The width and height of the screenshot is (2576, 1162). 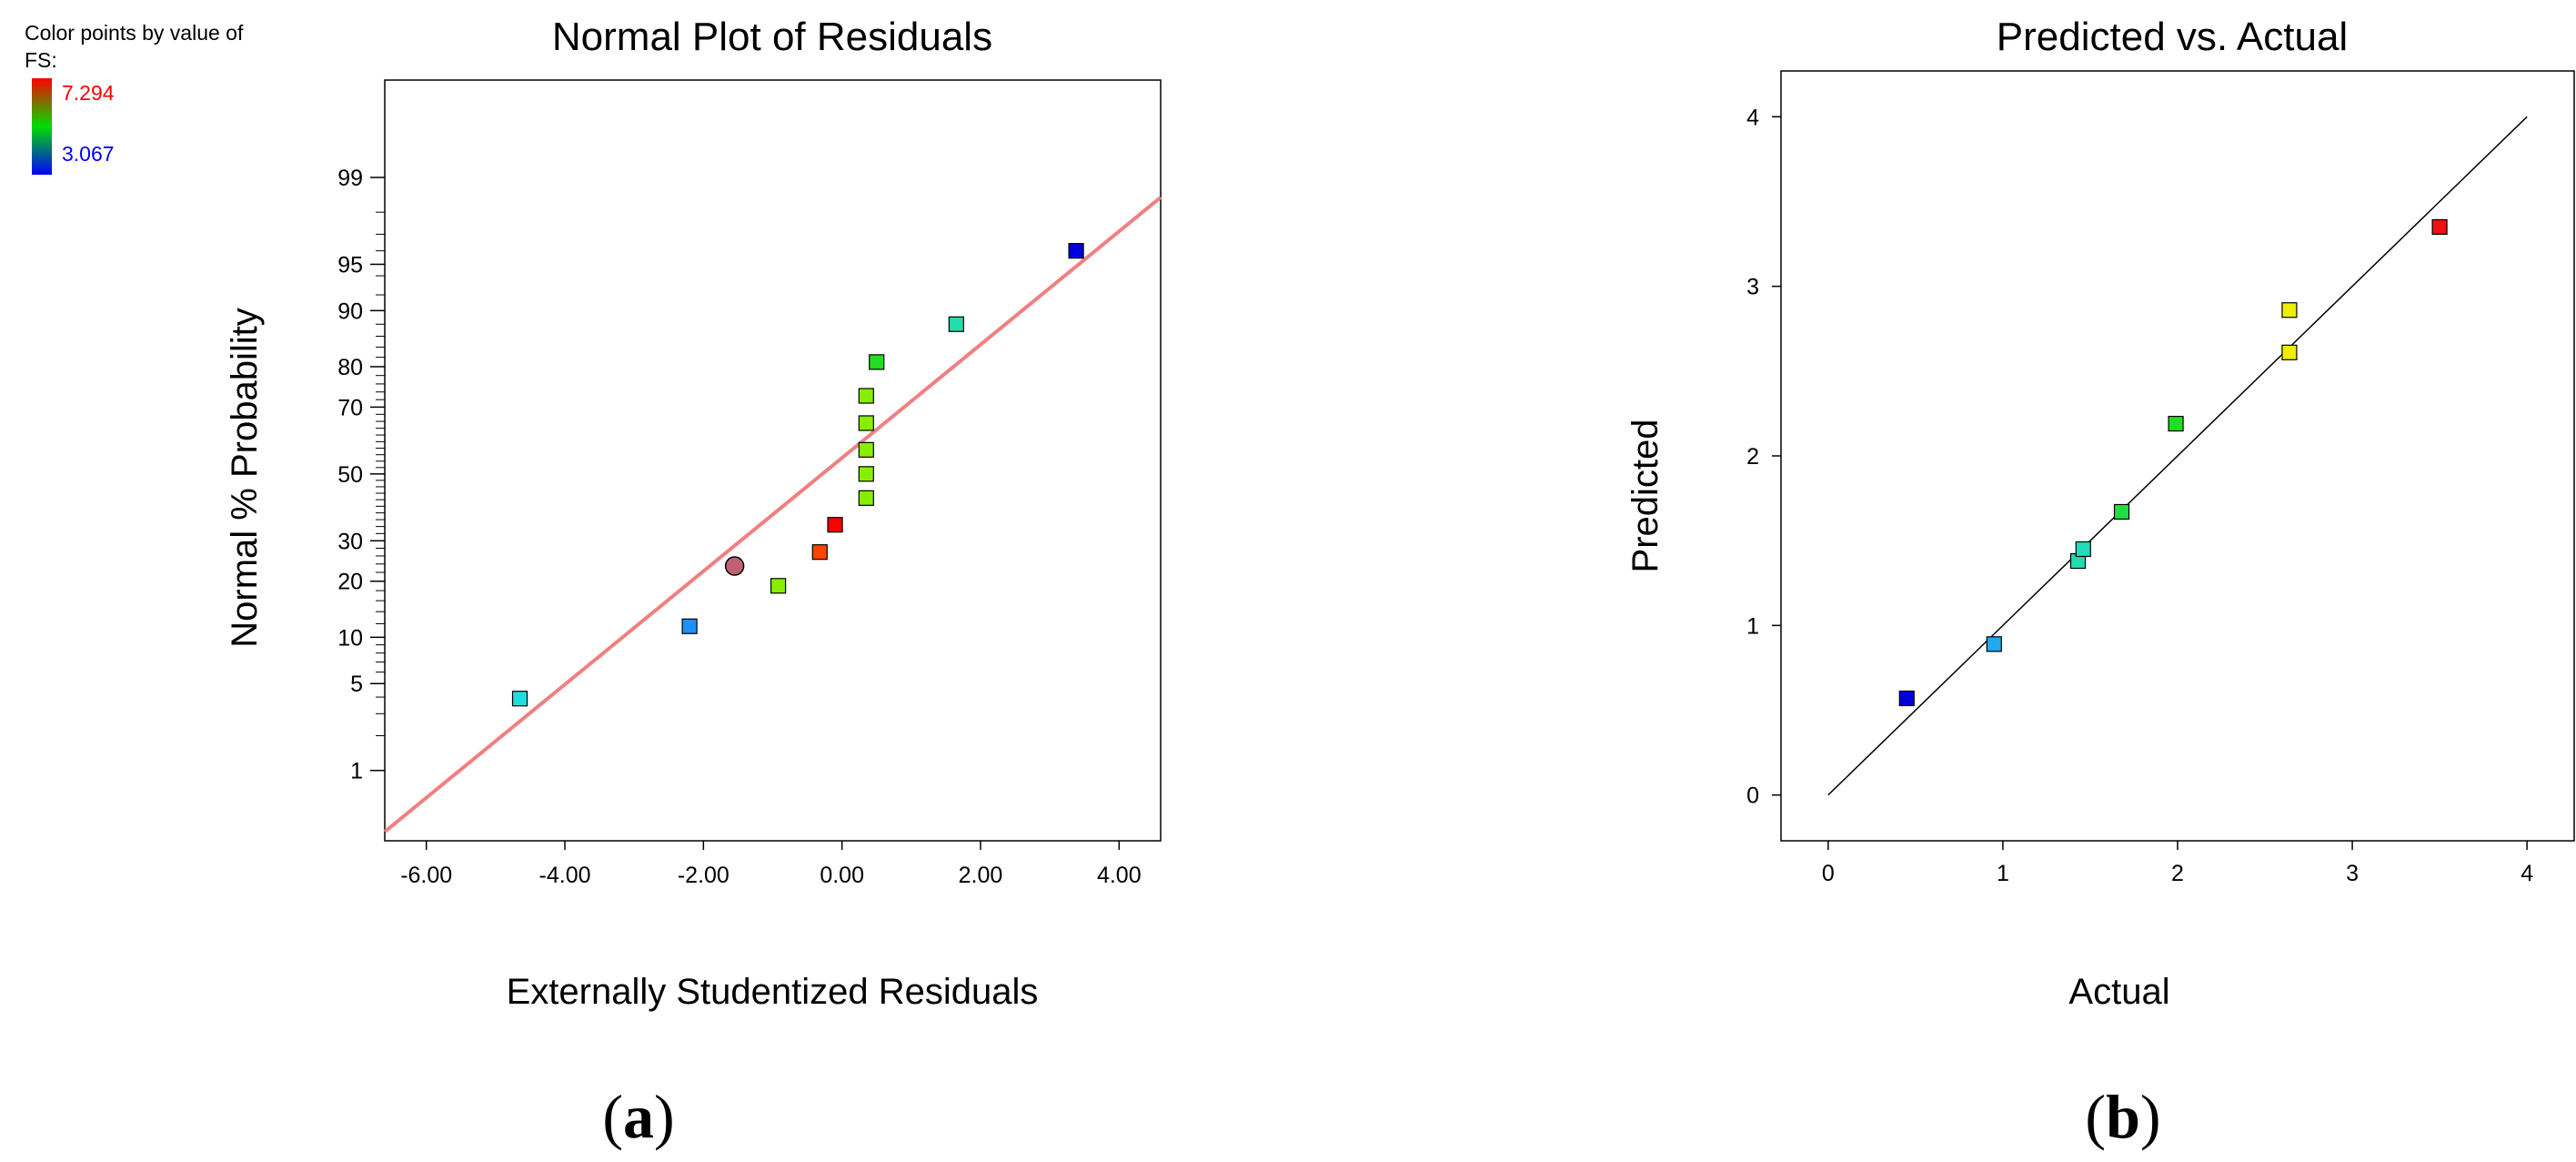 I want to click on chart-b-points, so click(x=2173, y=462).